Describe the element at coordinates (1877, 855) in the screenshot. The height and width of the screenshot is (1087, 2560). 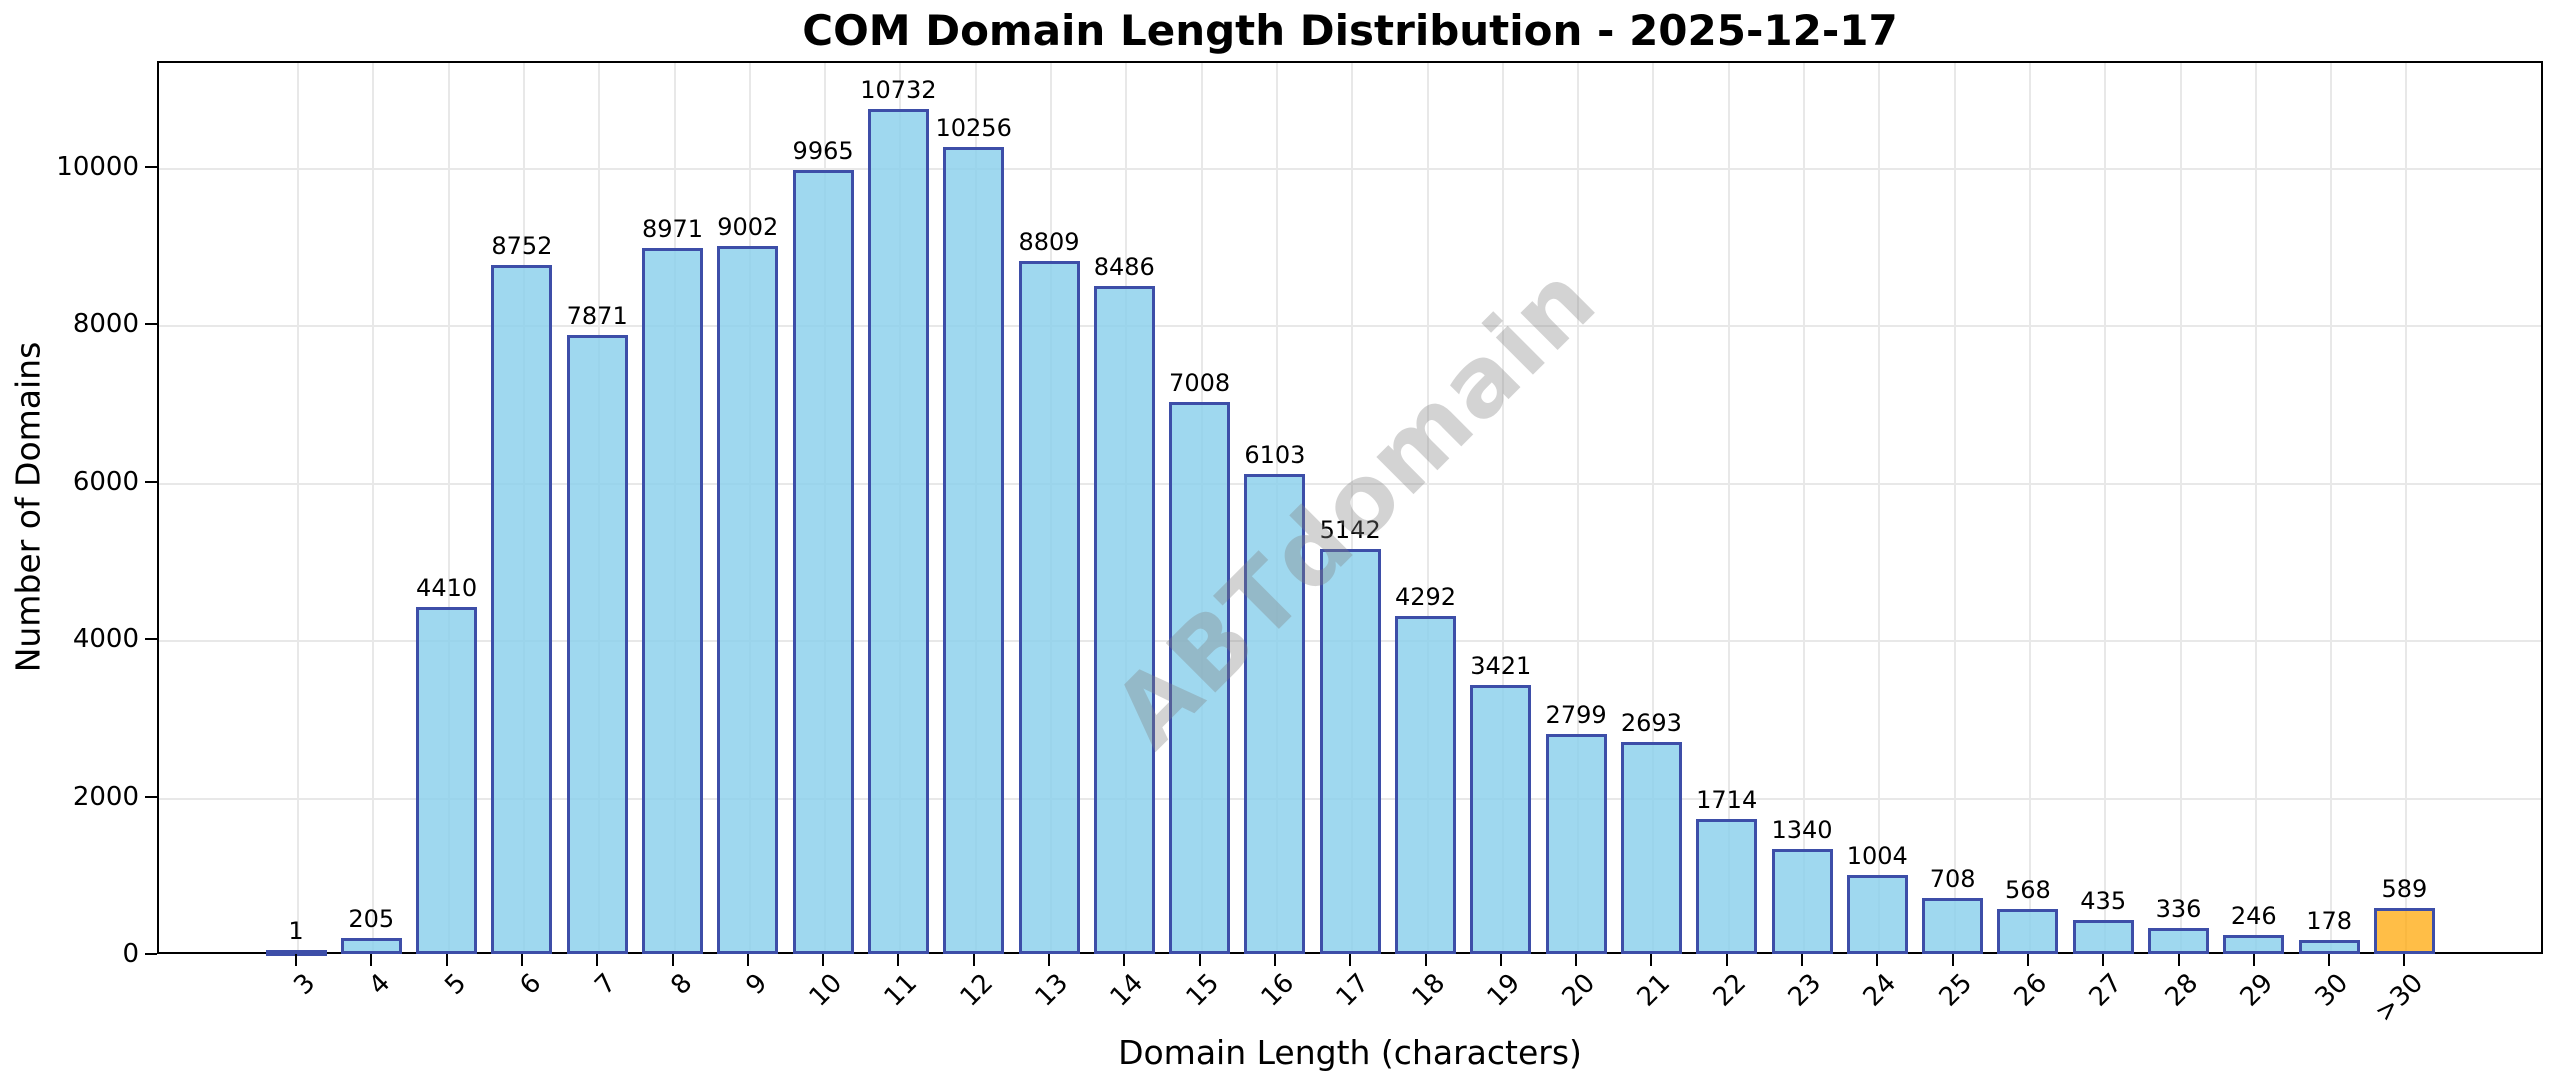
I see `bar-value-label: 1004` at that location.